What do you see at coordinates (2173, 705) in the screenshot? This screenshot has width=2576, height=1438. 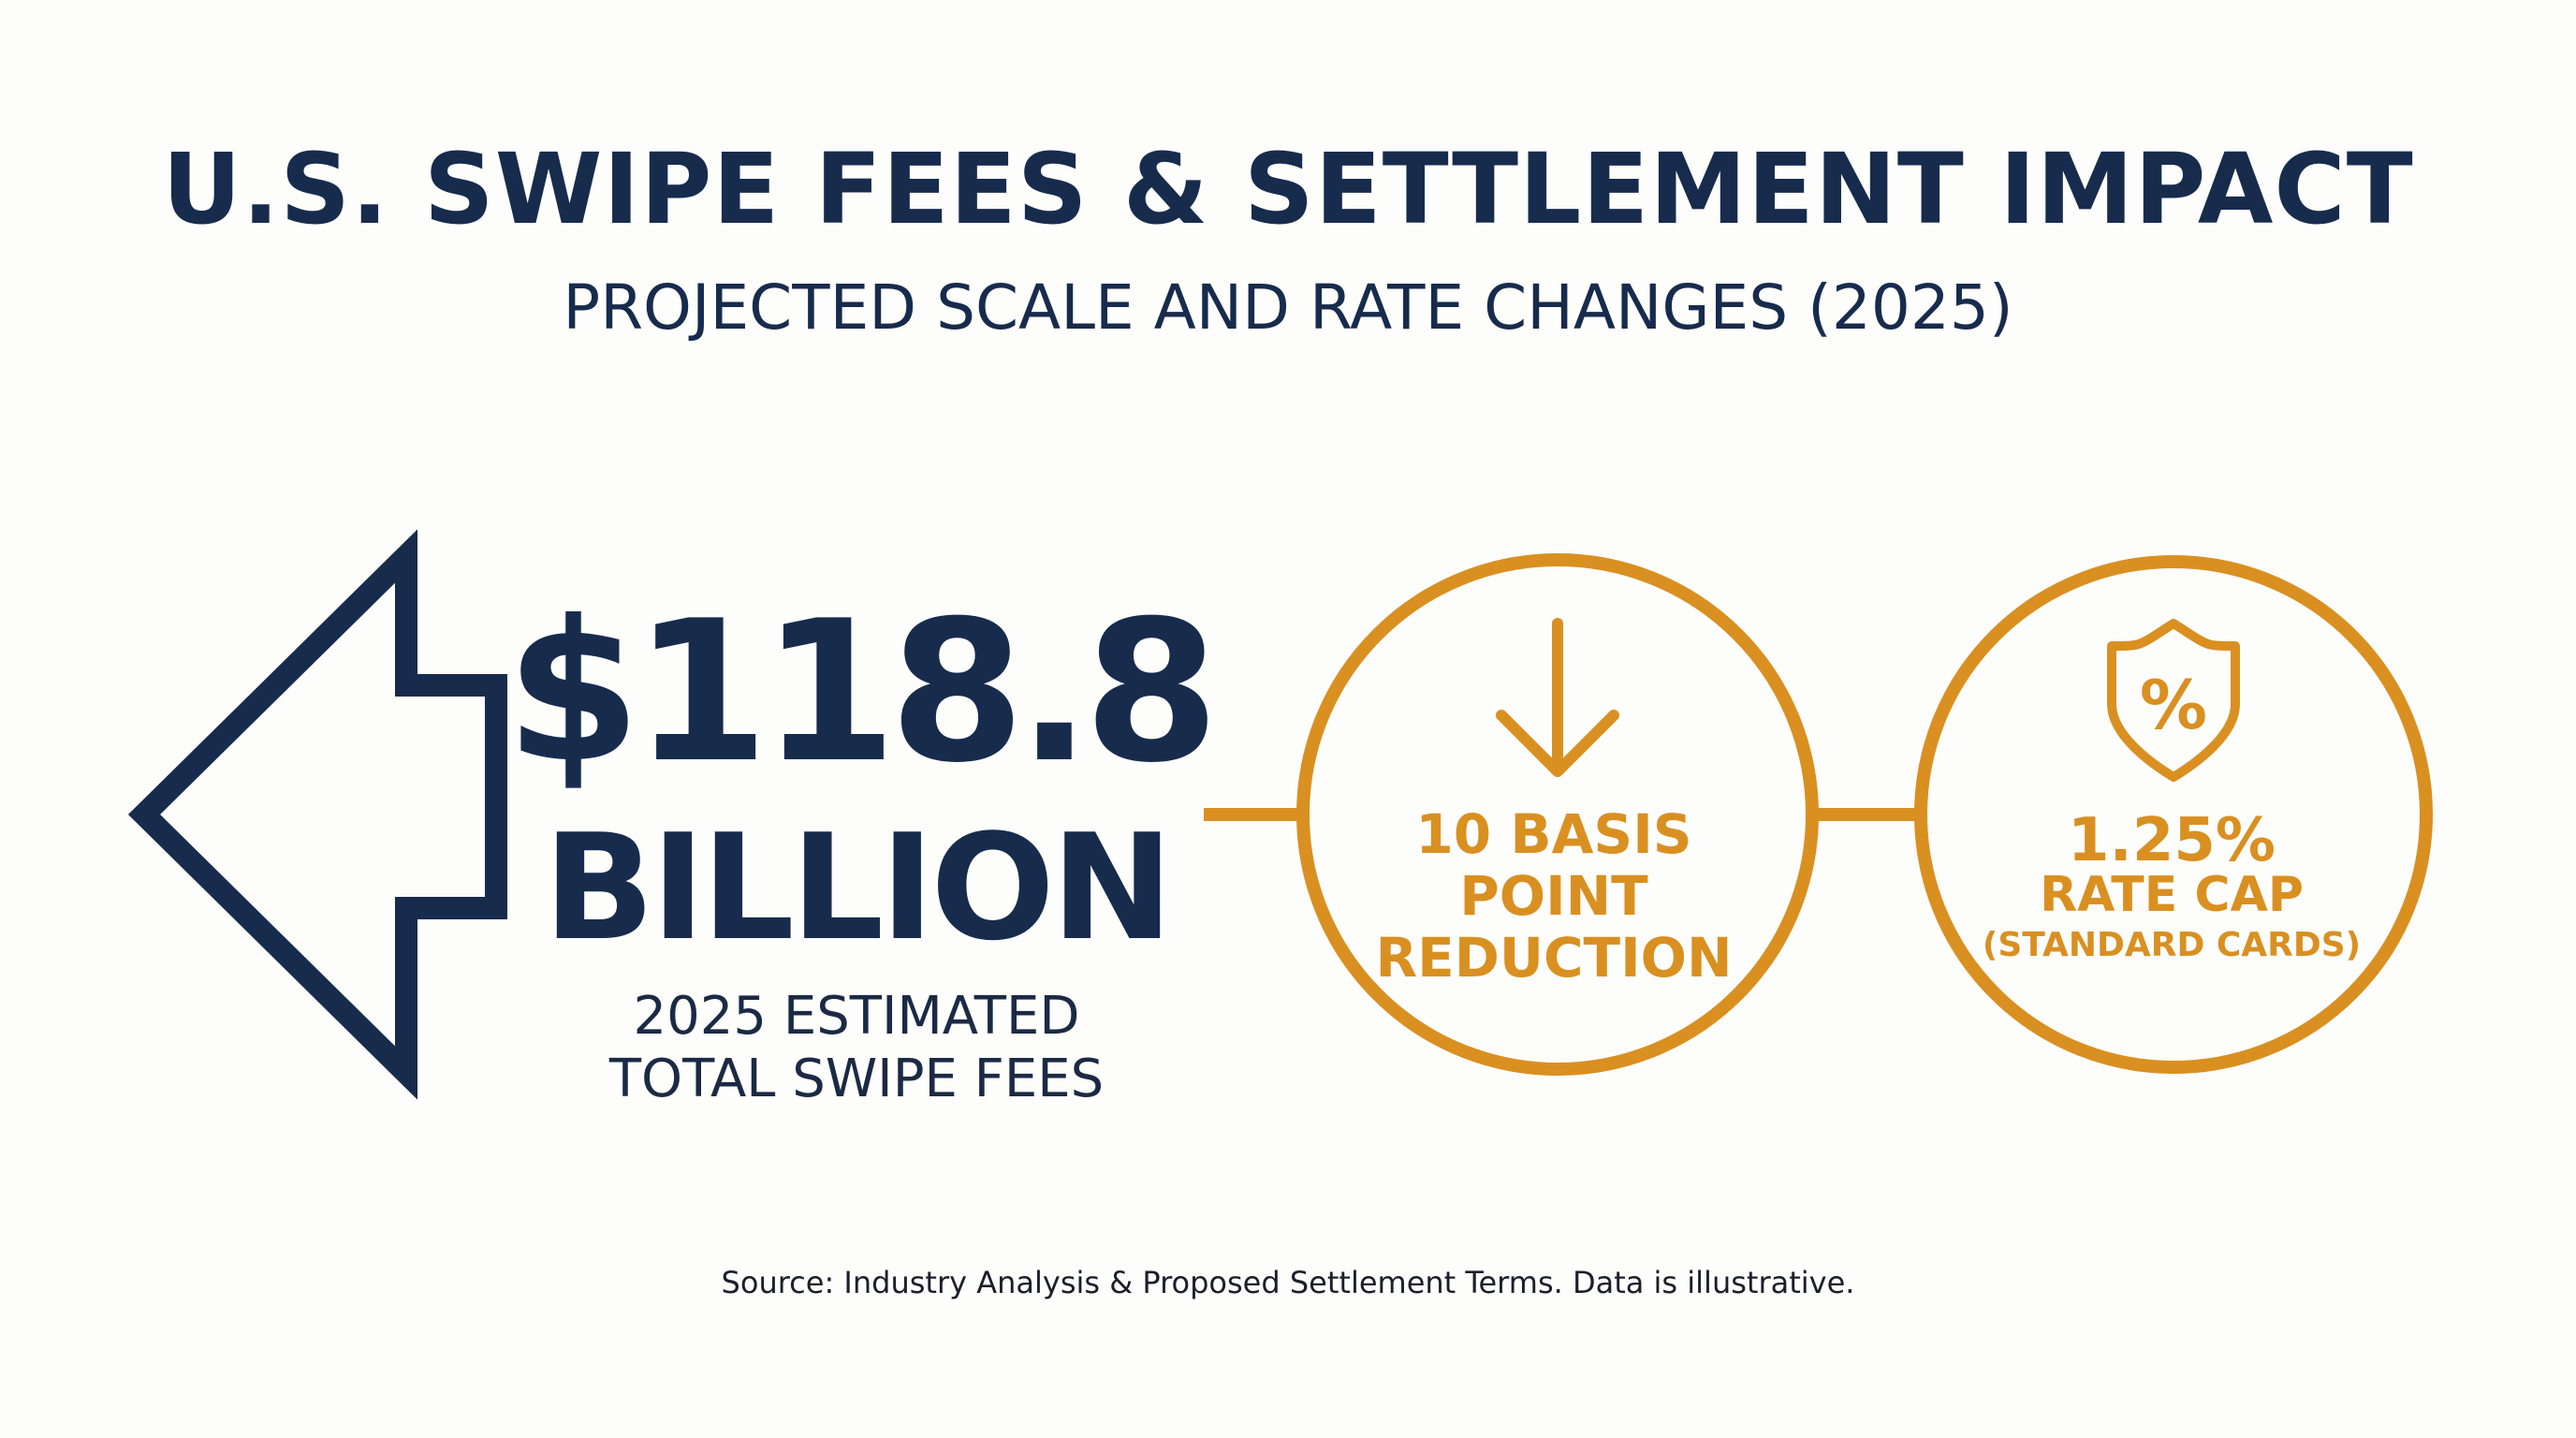 I see `shield-percent-glyph: %` at bounding box center [2173, 705].